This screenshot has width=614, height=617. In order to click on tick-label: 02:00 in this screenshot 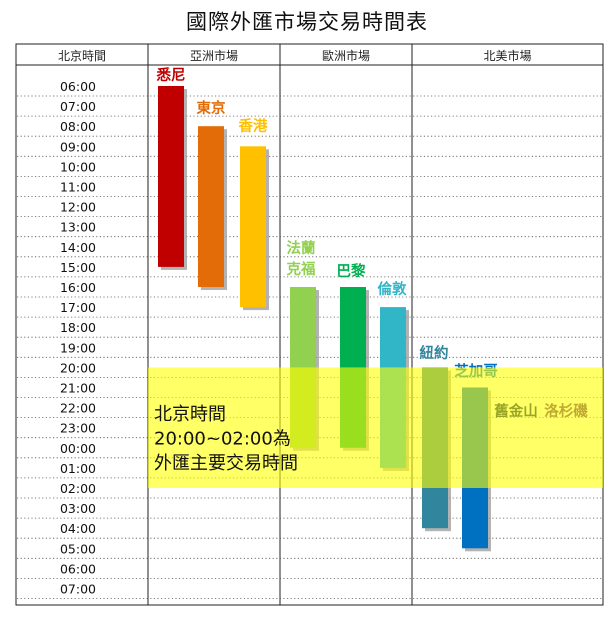, I will do `click(78, 488)`.